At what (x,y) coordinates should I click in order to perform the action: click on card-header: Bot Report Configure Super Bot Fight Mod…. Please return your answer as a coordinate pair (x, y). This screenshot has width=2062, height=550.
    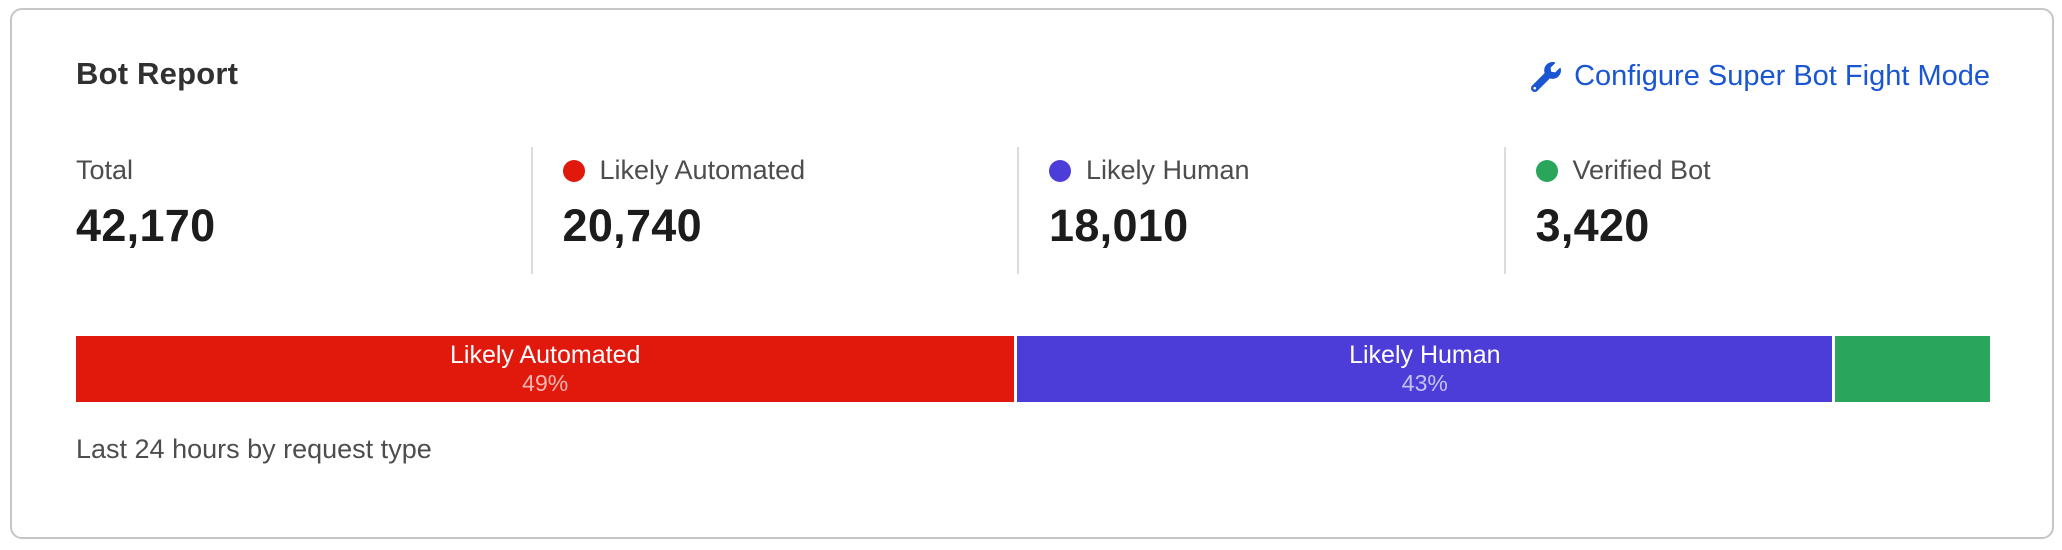
    Looking at the image, I should click on (1033, 74).